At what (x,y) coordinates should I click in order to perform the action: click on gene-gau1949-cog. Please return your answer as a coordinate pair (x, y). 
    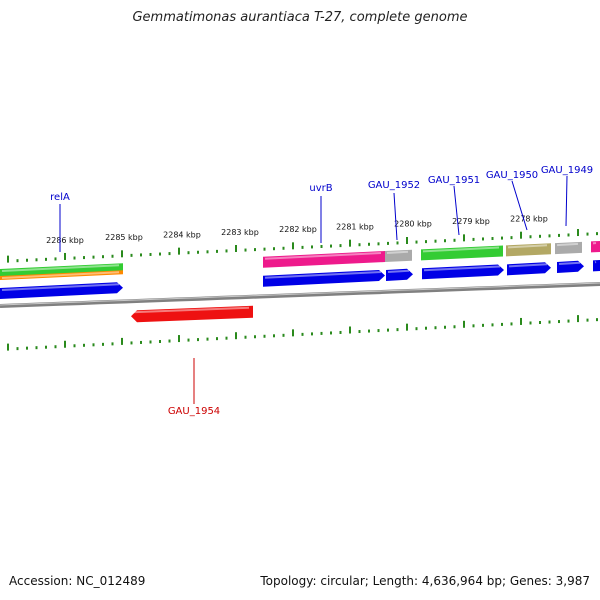
    Looking at the image, I should click on (568, 248).